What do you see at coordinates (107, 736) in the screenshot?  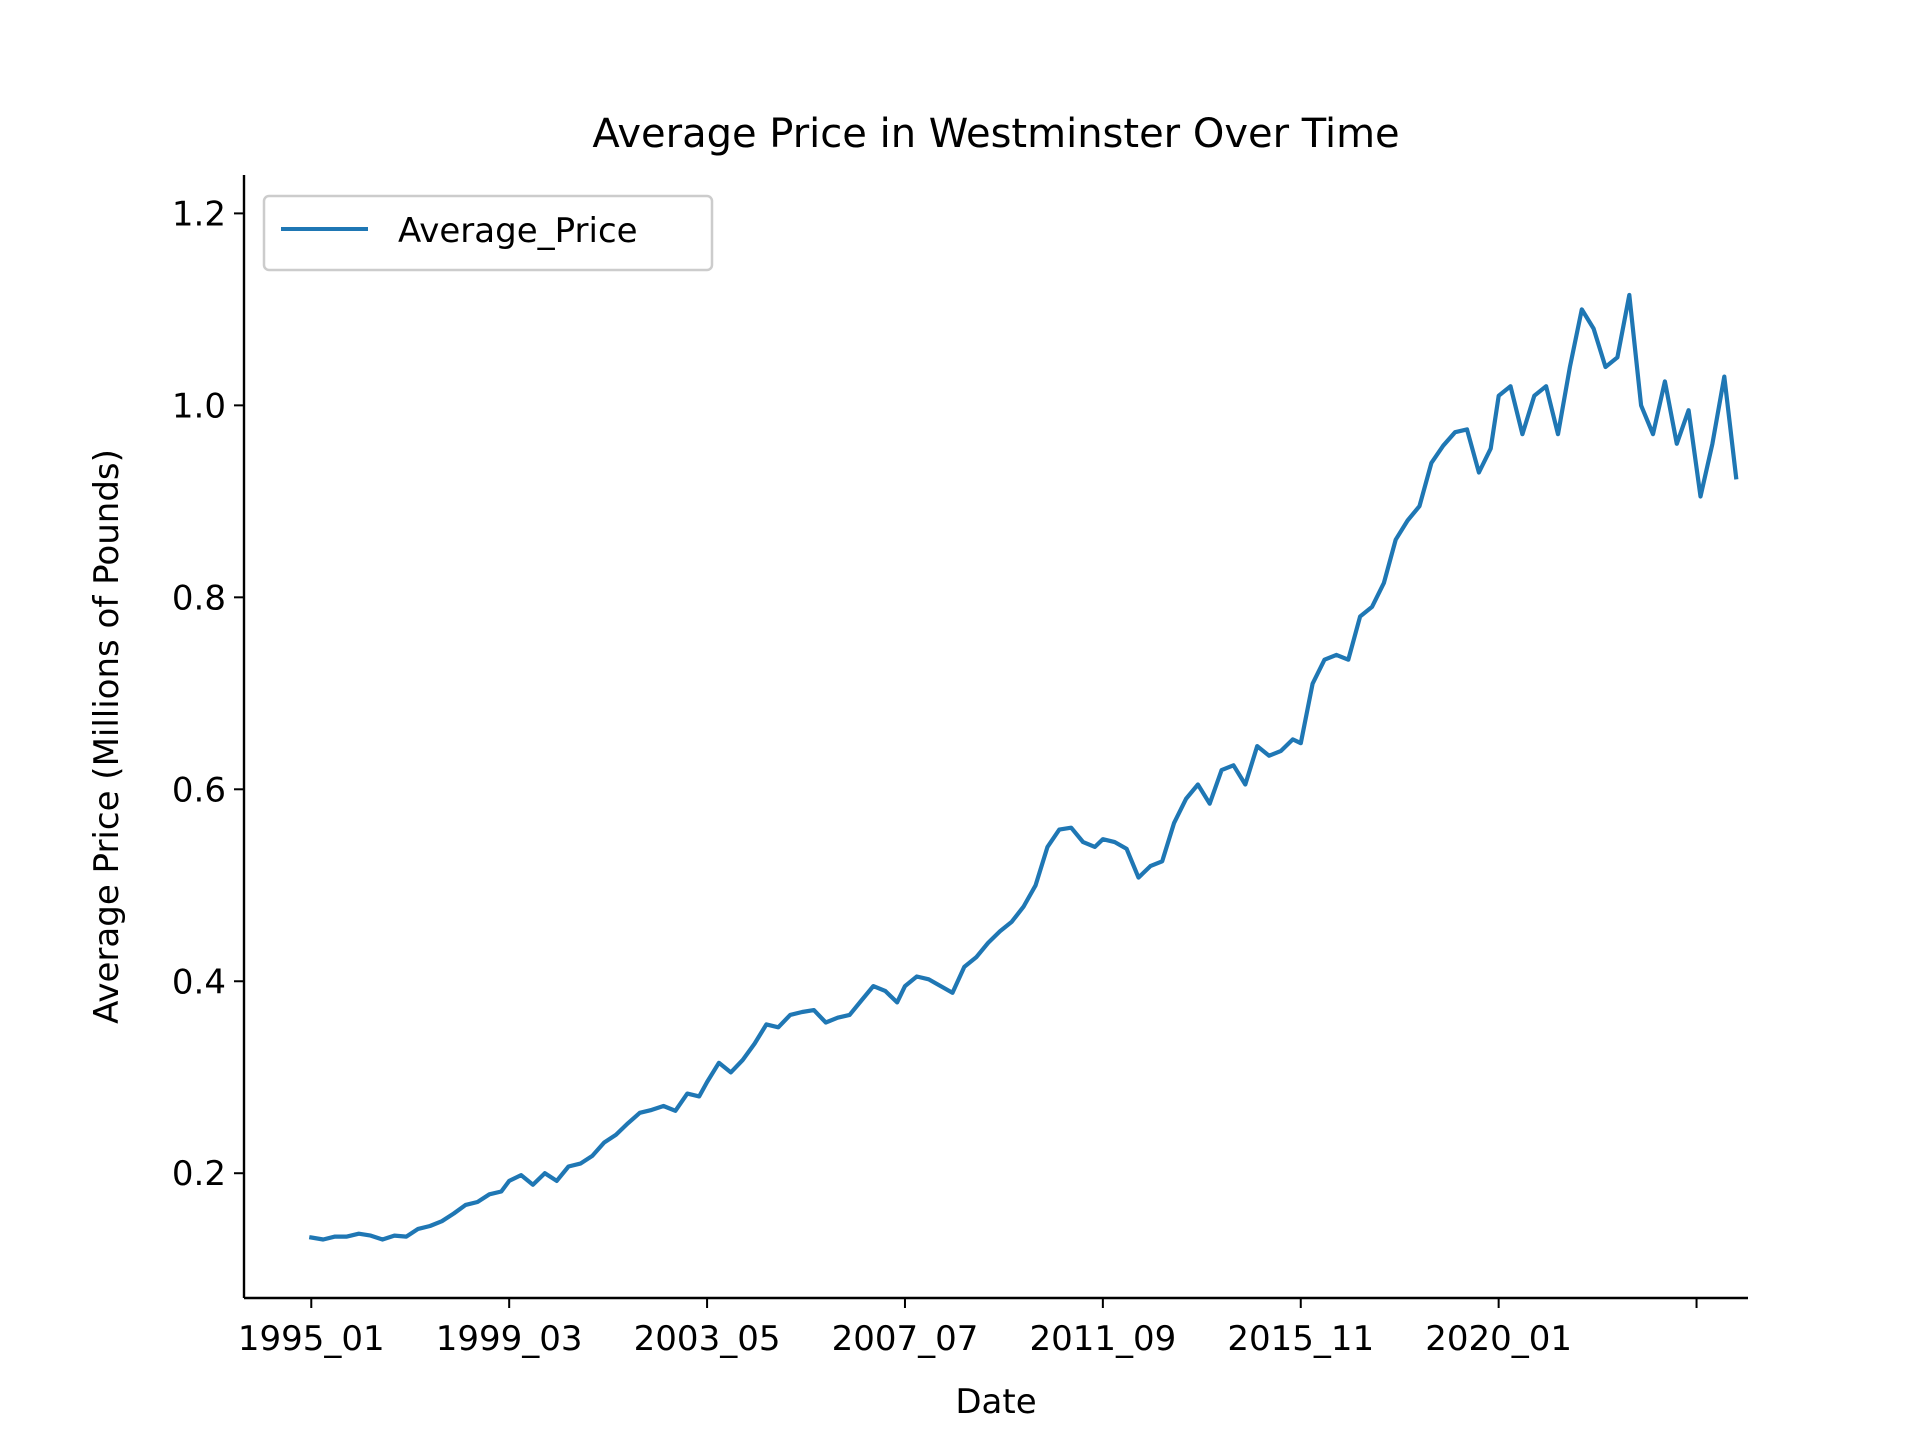 I see `y-axis-title: Average Price (Millions of Pounds)` at bounding box center [107, 736].